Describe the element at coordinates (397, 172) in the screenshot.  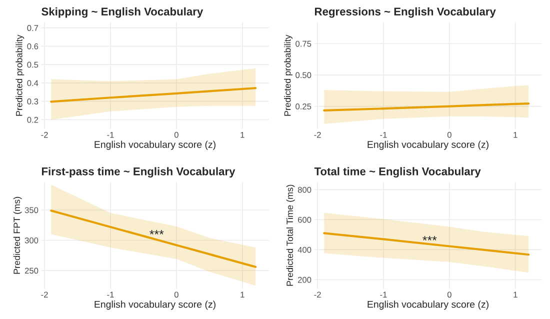
I see `chart-title: Total time ~ English Vocabulary` at that location.